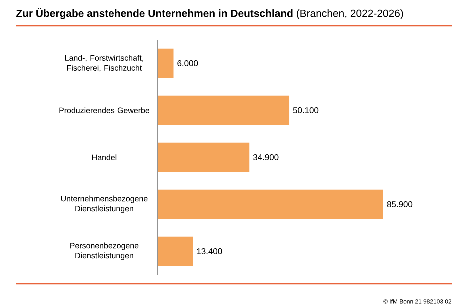 This screenshot has height=308, width=468. I want to click on data-label: 13.400, so click(209, 251).